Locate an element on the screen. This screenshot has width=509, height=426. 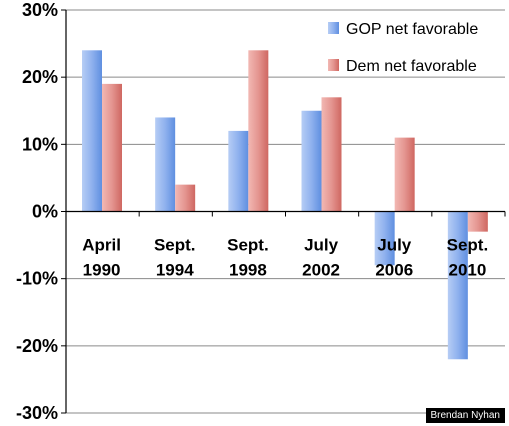
dem-legend-label: Dem net favorable is located at coordinates (411, 66).